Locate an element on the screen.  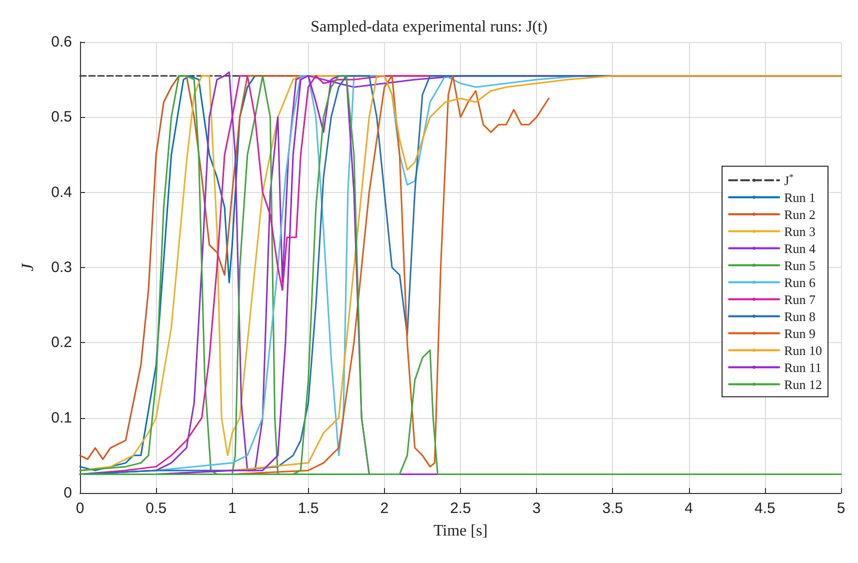
x-tick-label: 5 is located at coordinates (841, 508).